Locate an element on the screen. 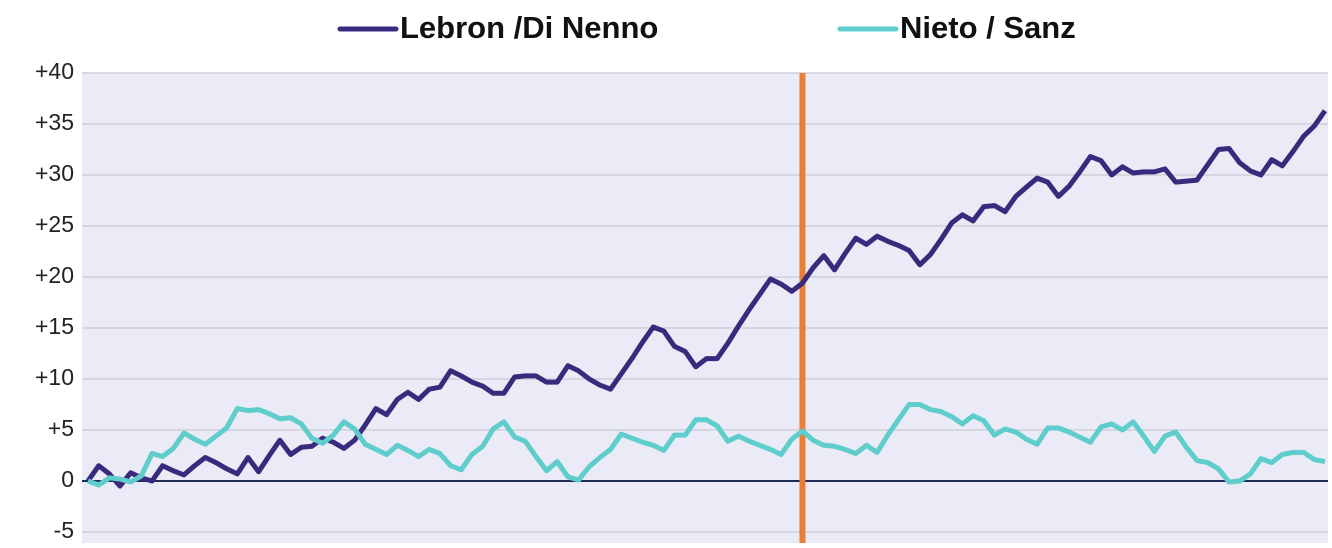 The height and width of the screenshot is (548, 1332). y-tick-label: +15 is located at coordinates (54, 326).